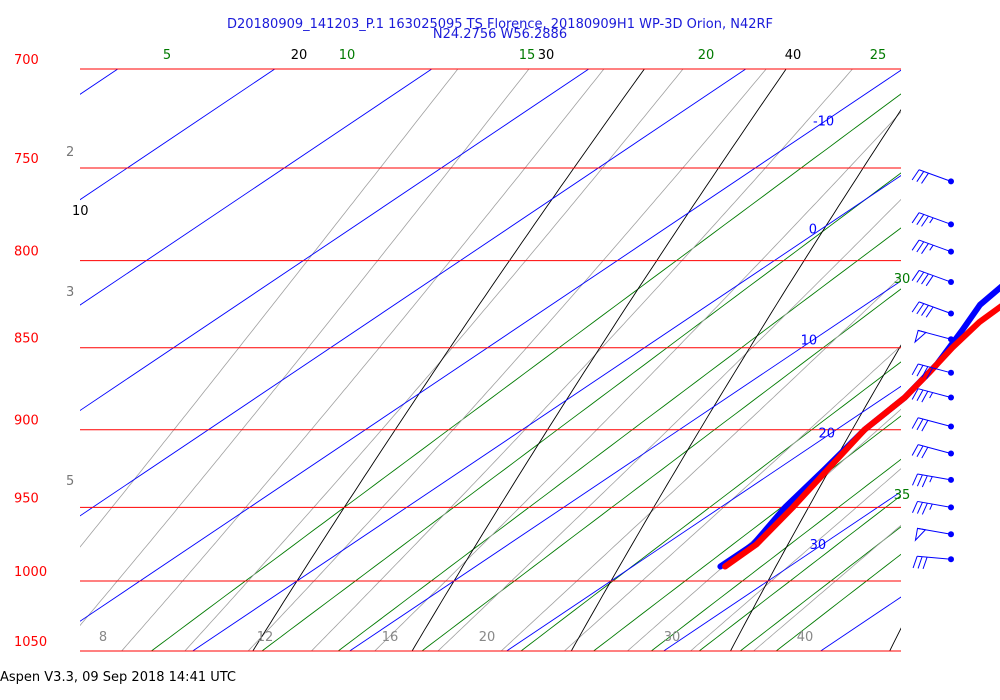 The image size is (1000, 700). I want to click on dry-adiabat-label: 10, so click(80, 211).